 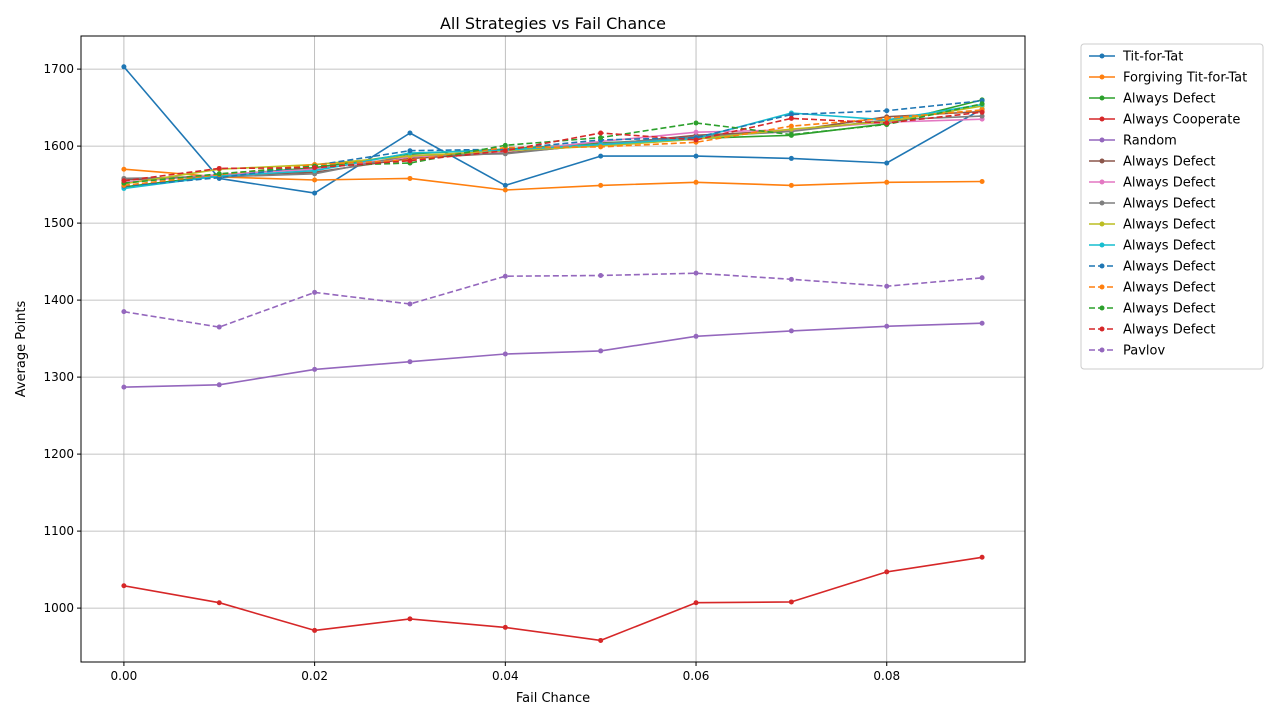 I want to click on legend-box, so click(x=1172, y=206).